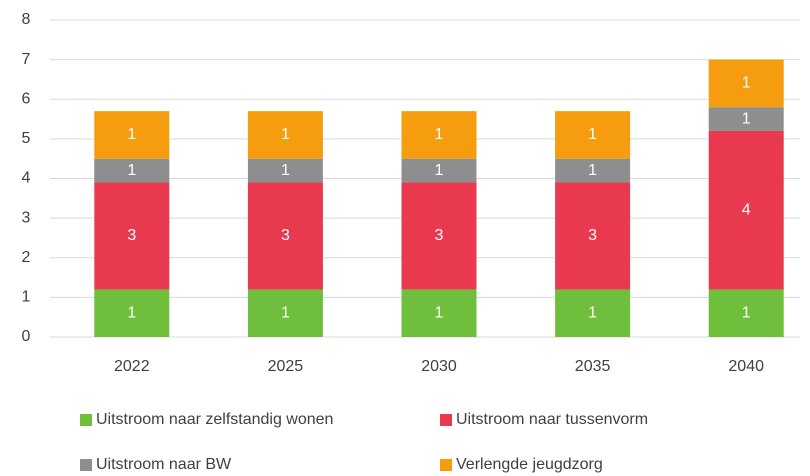 Image resolution: width=810 pixels, height=476 pixels. Describe the element at coordinates (26, 257) in the screenshot. I see `y-tick-label: 2` at that location.